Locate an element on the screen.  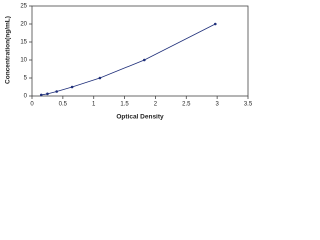
x-axis-title: Optical Density is located at coordinates (140, 117).